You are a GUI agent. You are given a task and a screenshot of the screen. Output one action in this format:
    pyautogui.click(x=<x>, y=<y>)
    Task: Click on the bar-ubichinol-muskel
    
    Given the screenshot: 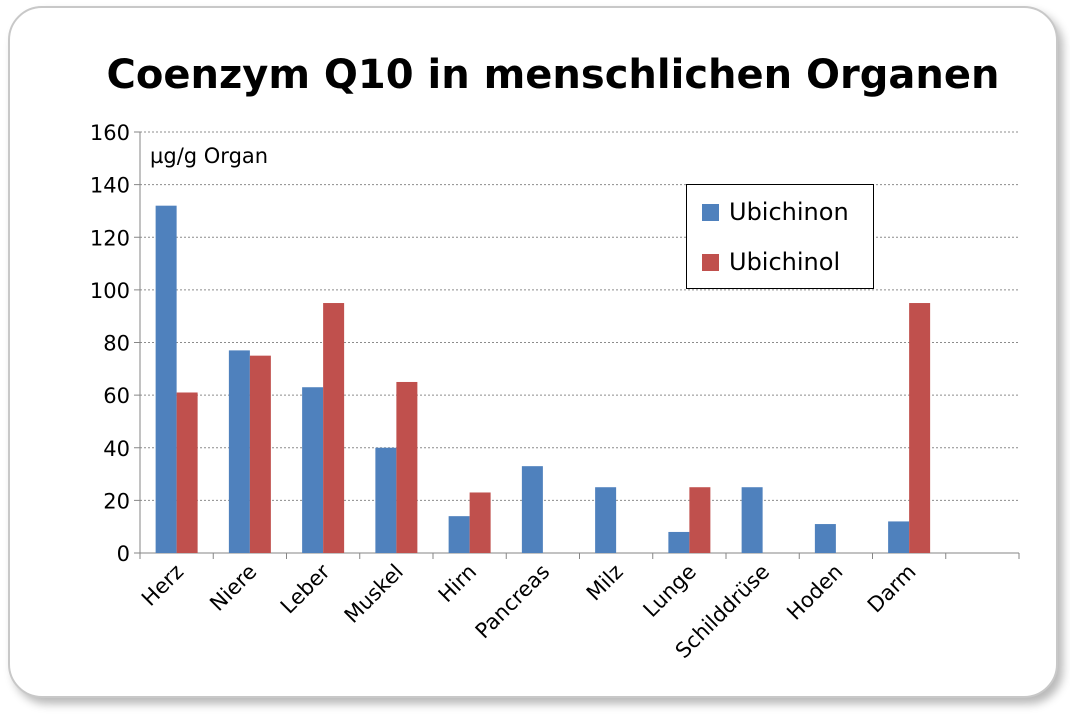 What is the action you would take?
    pyautogui.click(x=407, y=467)
    